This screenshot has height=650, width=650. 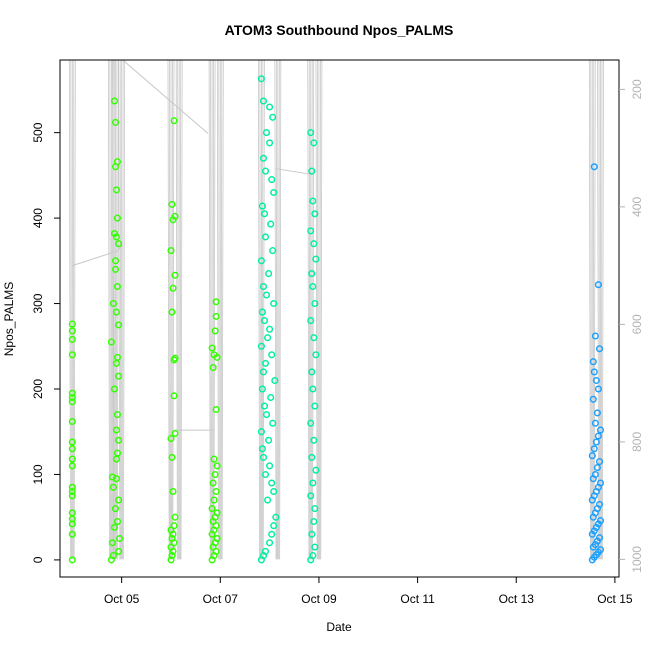 I want to click on y2-tick-label-2: 600, so click(x=637, y=324).